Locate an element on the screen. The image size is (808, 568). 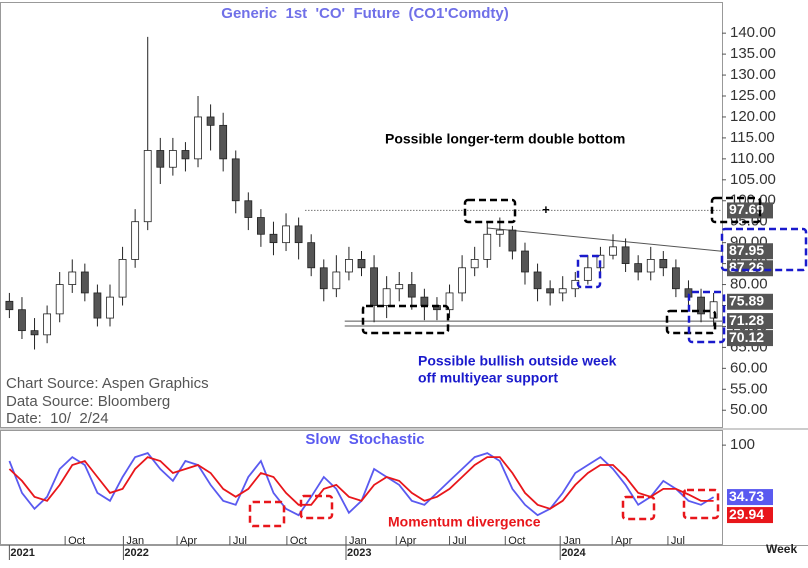
value-label-bg is located at coordinates (750, 497).